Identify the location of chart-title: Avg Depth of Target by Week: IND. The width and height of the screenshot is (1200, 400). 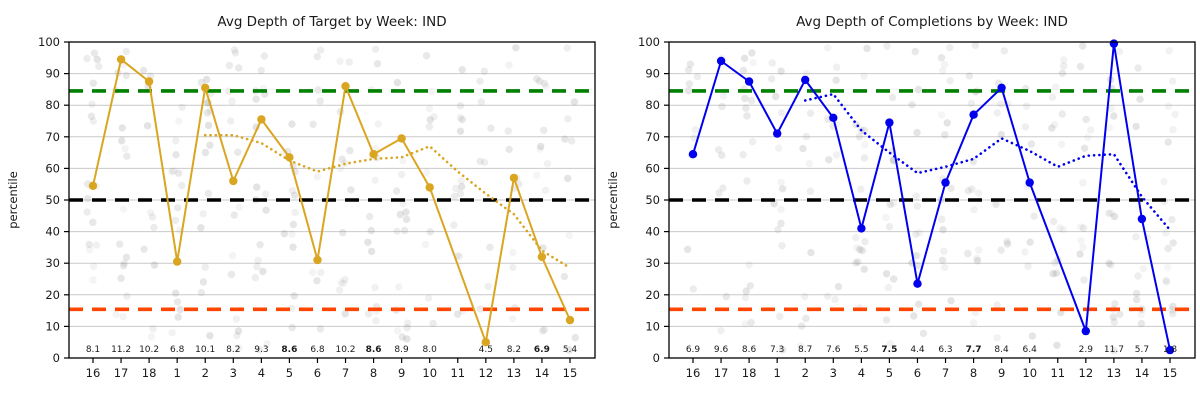
(331, 22).